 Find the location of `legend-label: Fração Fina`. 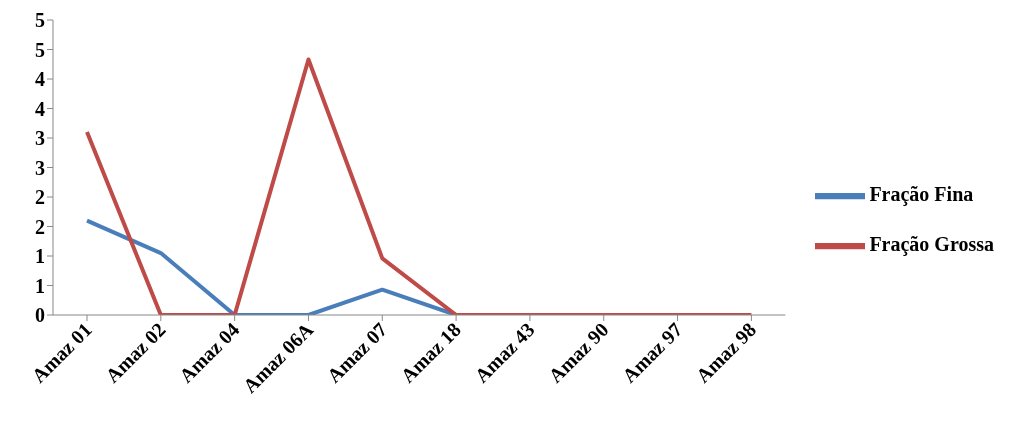

legend-label: Fração Fina is located at coordinates (921, 193).